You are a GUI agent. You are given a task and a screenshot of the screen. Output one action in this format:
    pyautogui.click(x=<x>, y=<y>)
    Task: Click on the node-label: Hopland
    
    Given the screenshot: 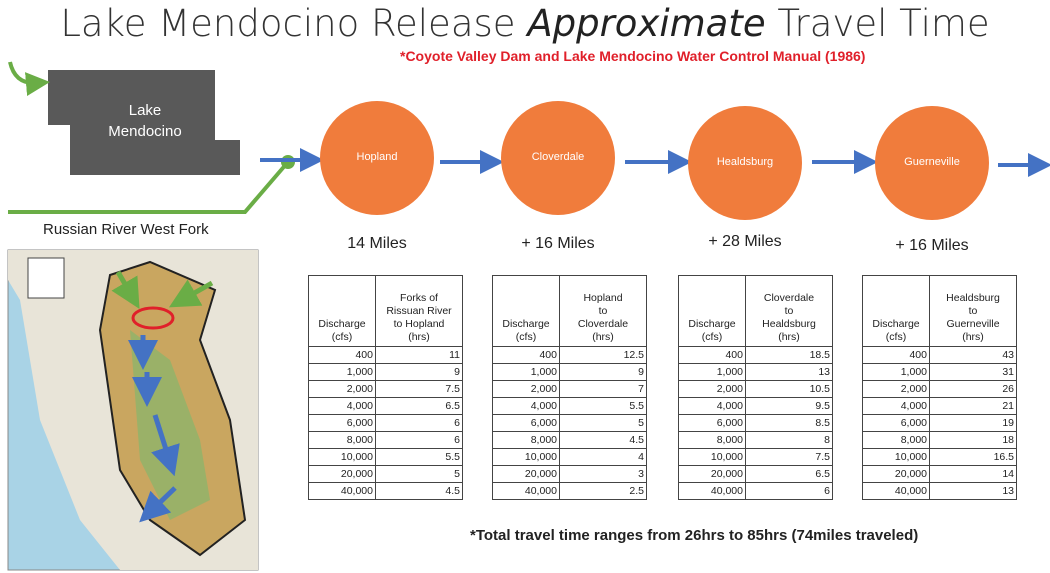 What is the action you would take?
    pyautogui.click(x=377, y=157)
    